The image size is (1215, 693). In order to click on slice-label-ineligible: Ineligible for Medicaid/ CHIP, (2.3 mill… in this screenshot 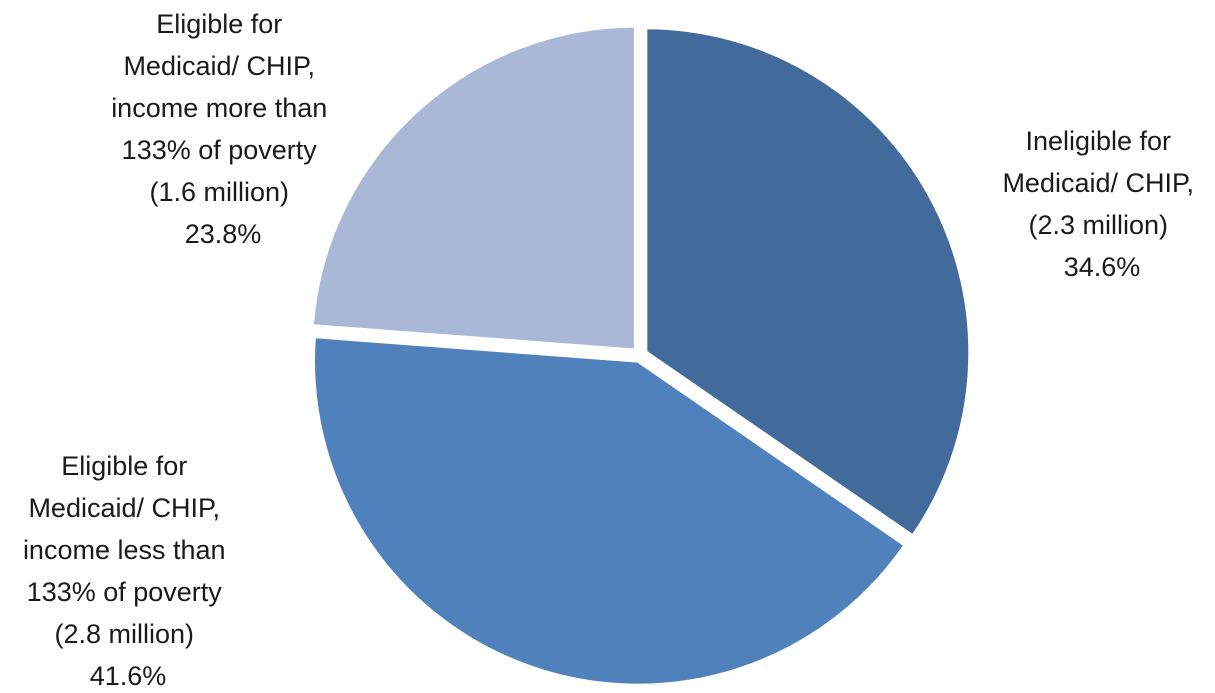, I will do `click(1101, 204)`.